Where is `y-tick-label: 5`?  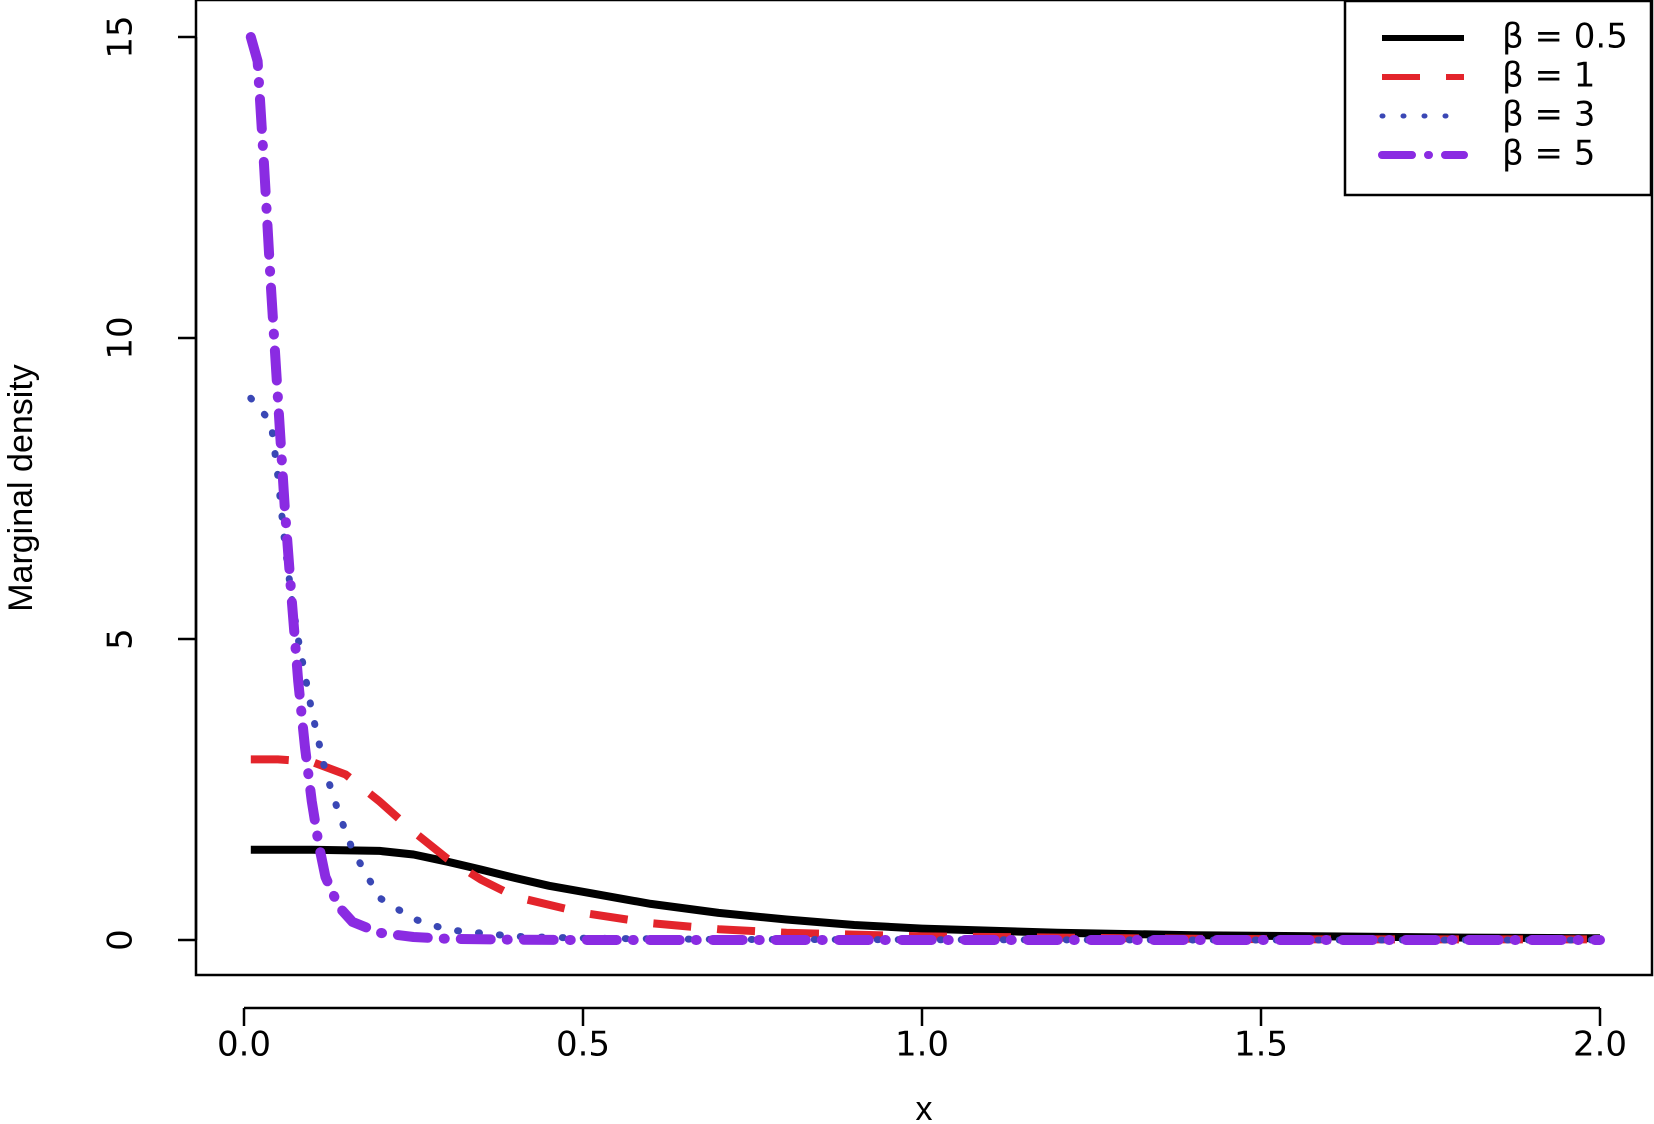
y-tick-label: 5 is located at coordinates (121, 639).